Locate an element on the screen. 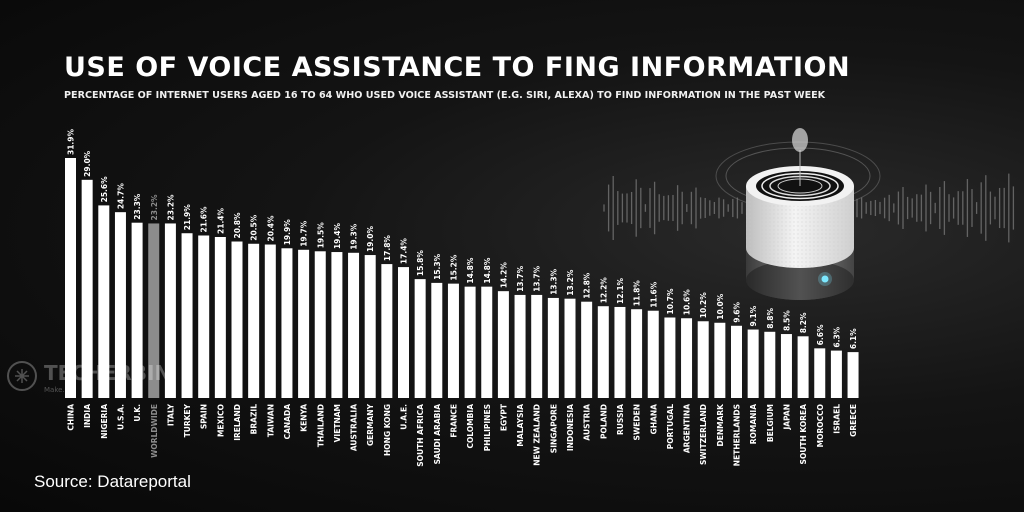  category-label-hong-kong: HONG KONG is located at coordinates (387, 430).